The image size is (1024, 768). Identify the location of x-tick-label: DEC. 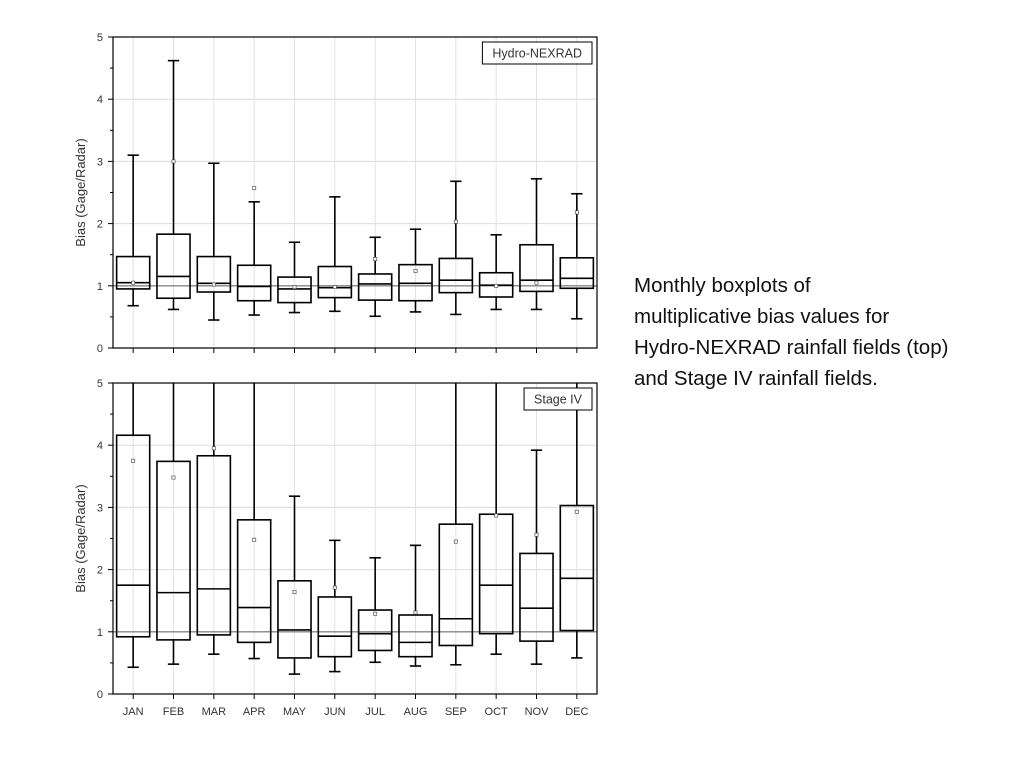
(576, 712).